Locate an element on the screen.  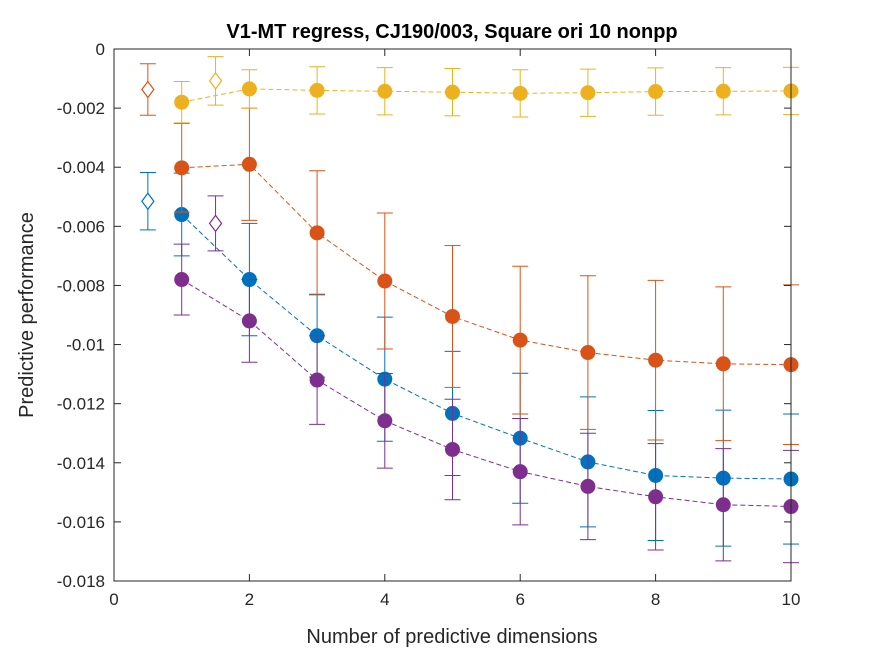
y-tick-label: -0.012 is located at coordinates (81, 404).